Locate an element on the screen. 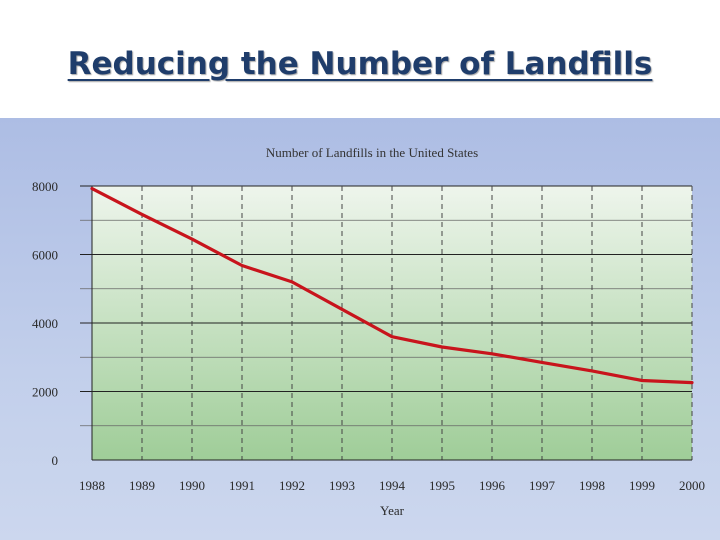  x-tick-label: 1994 is located at coordinates (392, 485).